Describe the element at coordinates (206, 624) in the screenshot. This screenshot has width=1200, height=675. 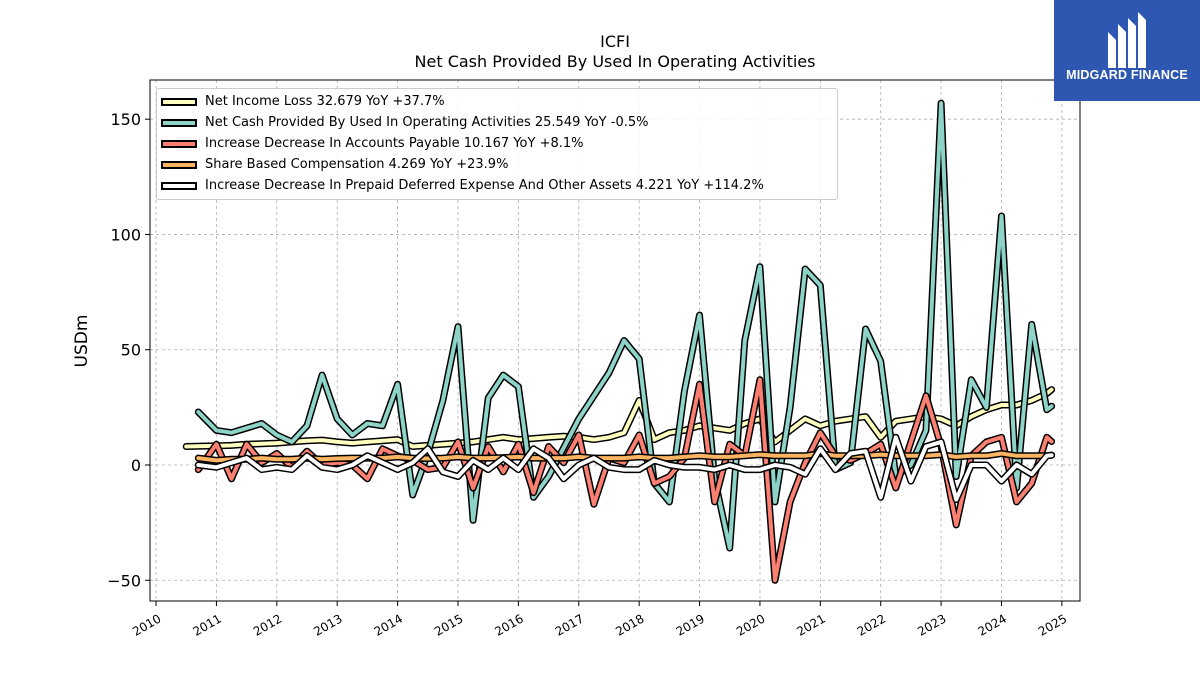
I see `x-tick-label: 2011` at that location.